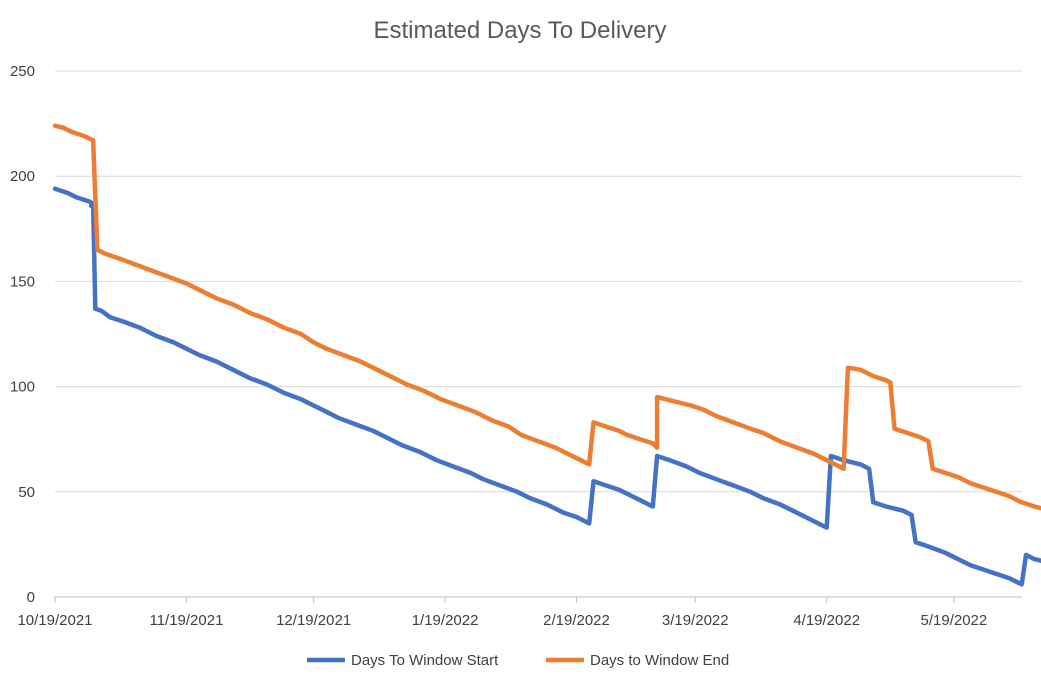 The image size is (1041, 683). Describe the element at coordinates (313, 620) in the screenshot. I see `x-tick-label: 12/19/2021` at that location.